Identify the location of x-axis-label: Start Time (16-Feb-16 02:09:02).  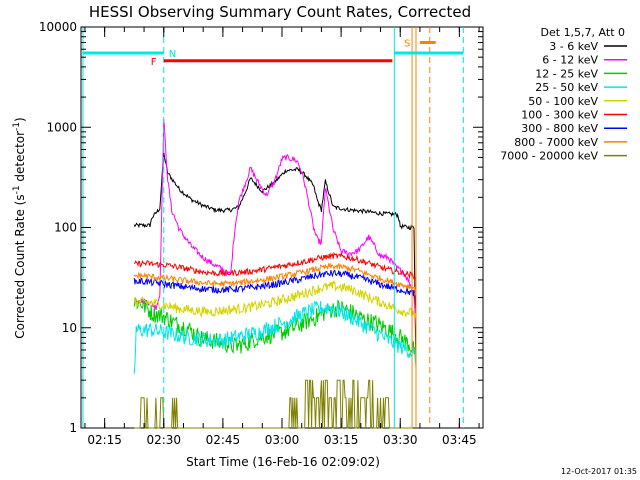
(283, 462).